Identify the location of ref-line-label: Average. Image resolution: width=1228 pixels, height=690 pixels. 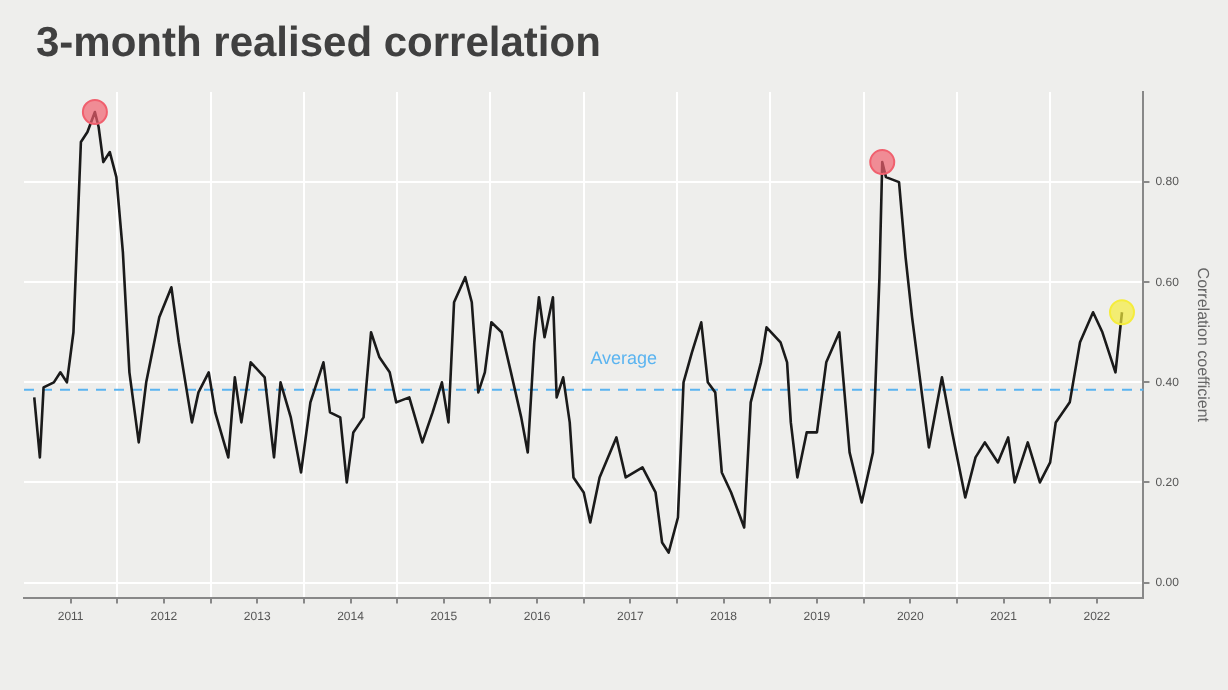
(624, 357).